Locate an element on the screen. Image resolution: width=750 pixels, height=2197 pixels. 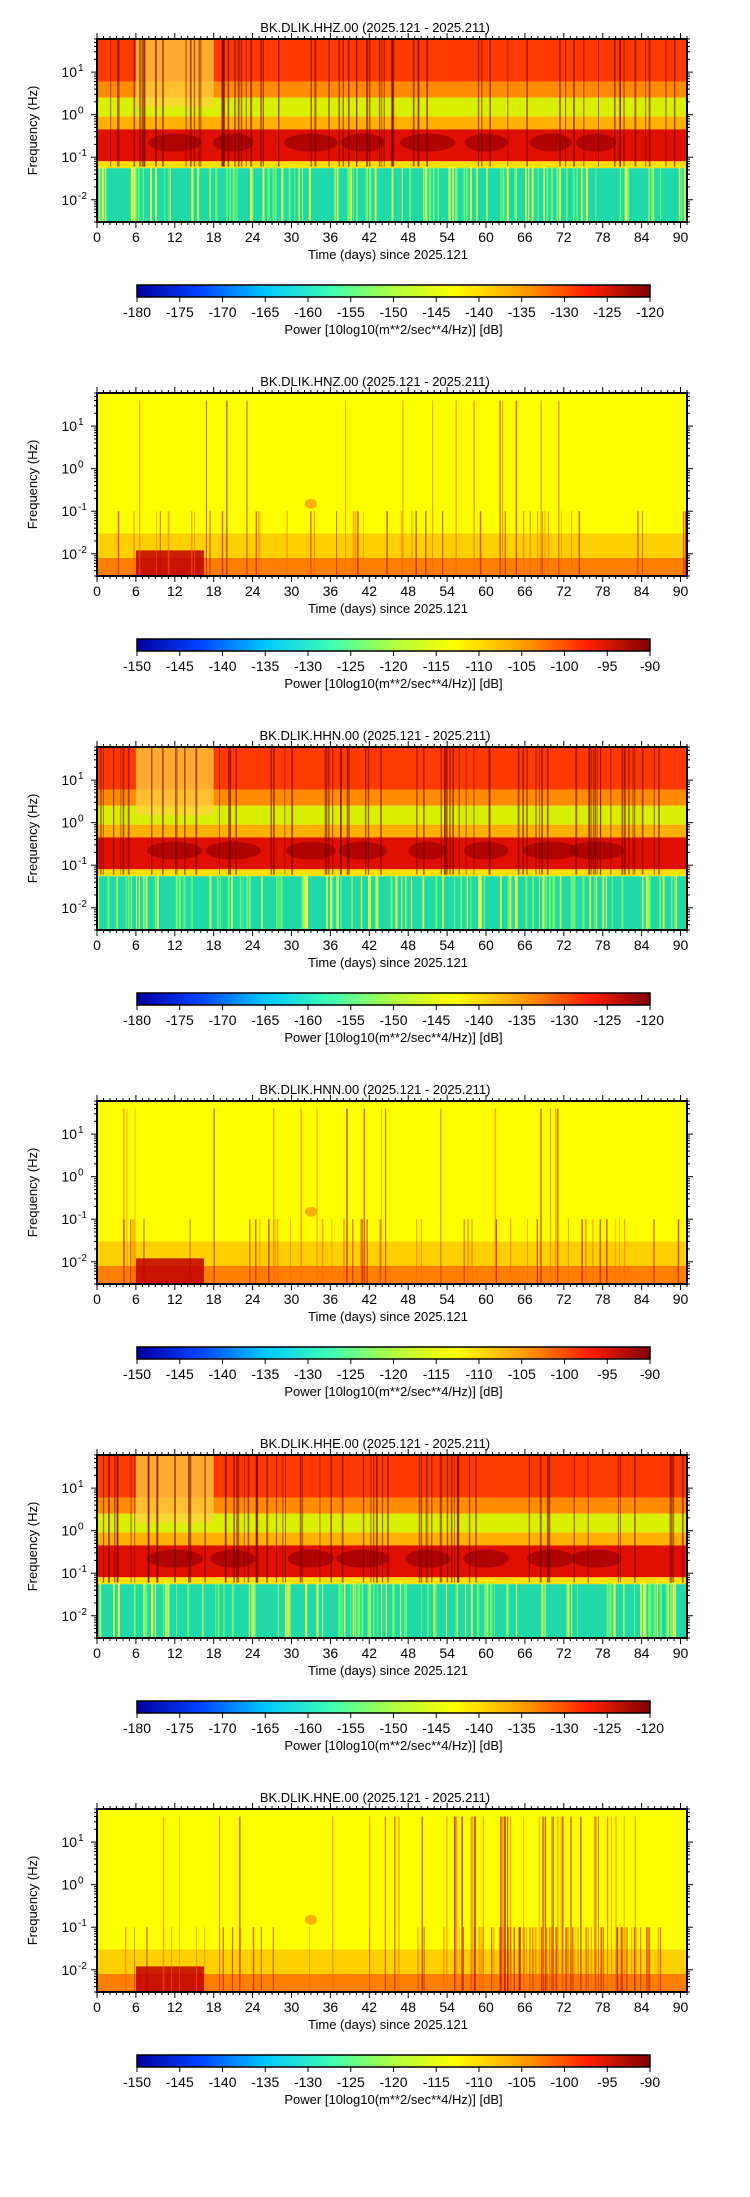
y-tick-label: 100 is located at coordinates (72, 1530).